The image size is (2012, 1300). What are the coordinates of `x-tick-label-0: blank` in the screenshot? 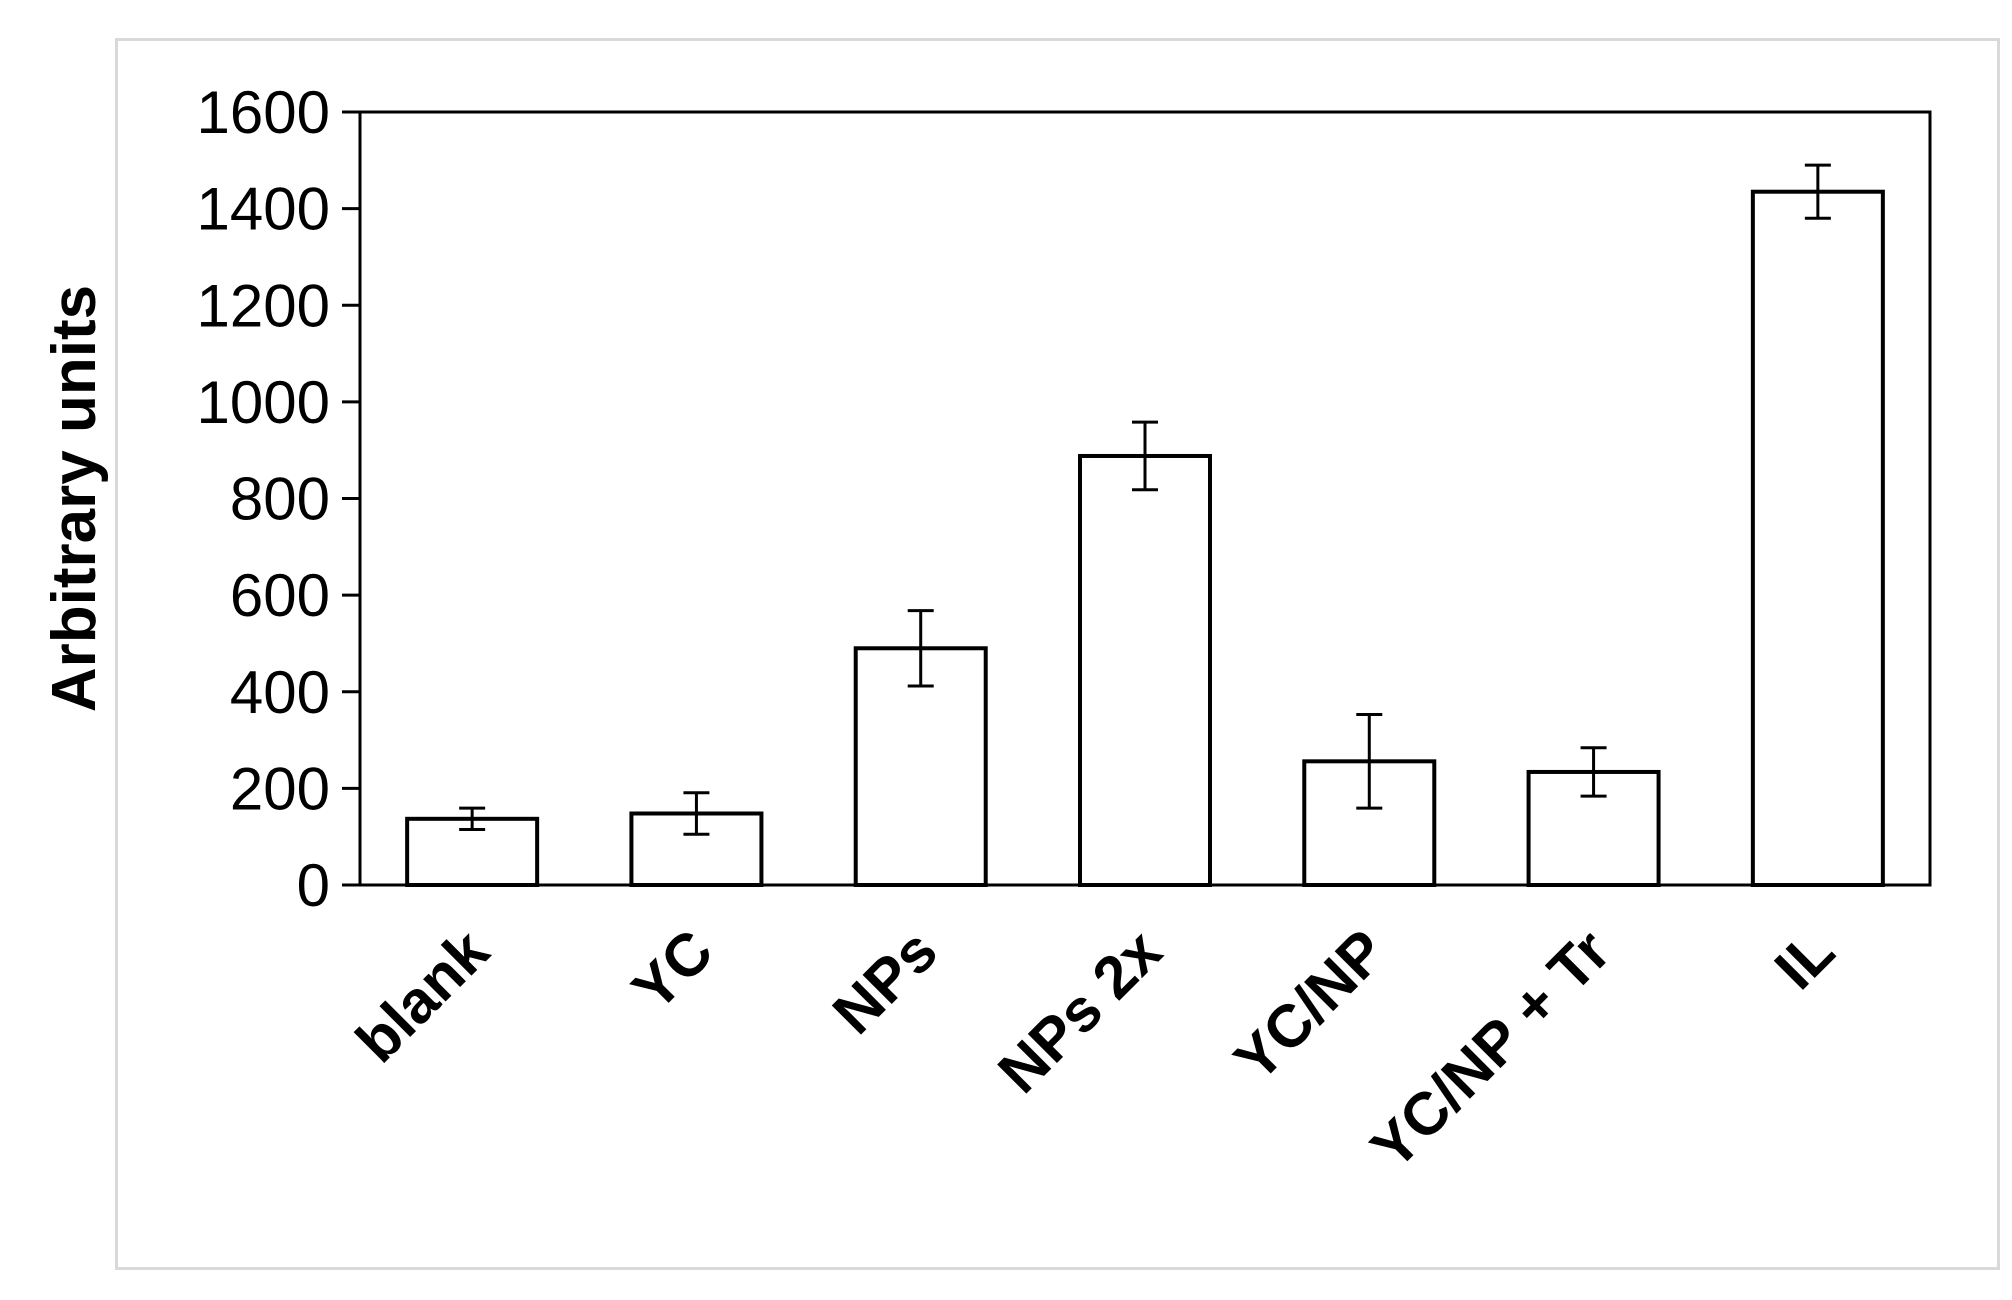 It's located at (422, 995).